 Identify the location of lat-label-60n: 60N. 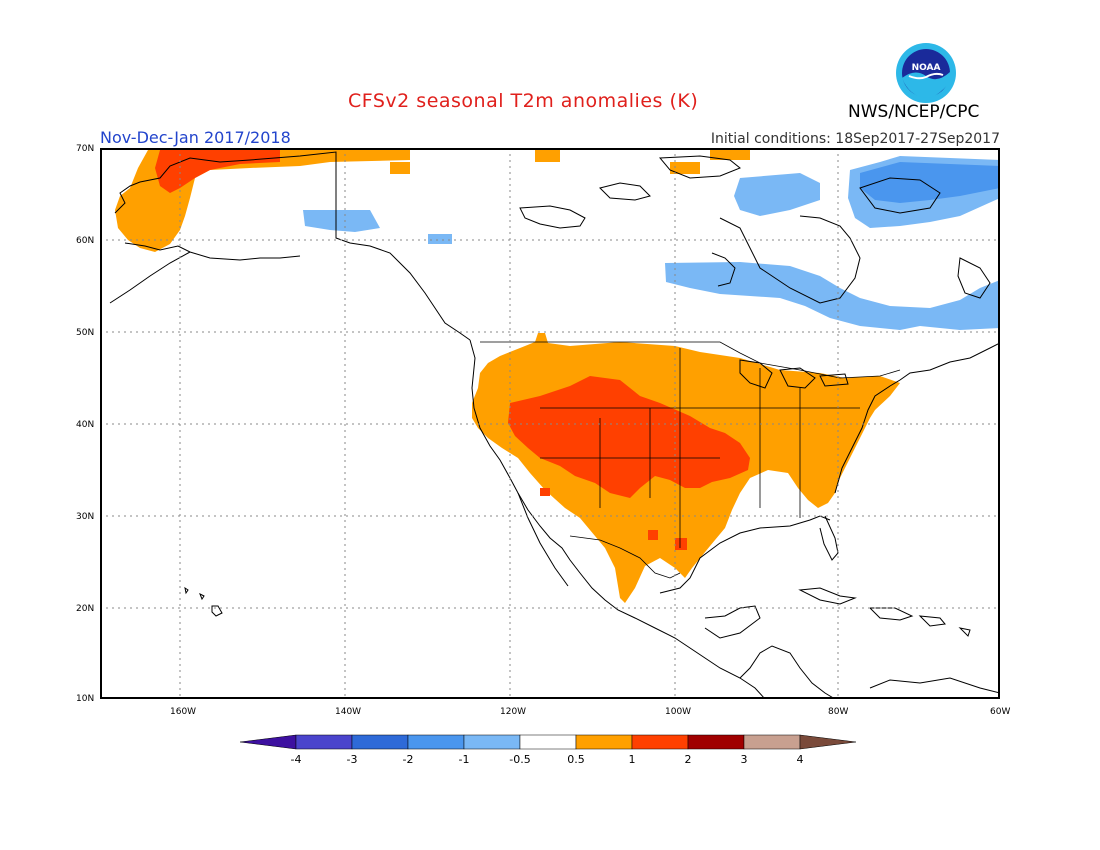
(85, 241).